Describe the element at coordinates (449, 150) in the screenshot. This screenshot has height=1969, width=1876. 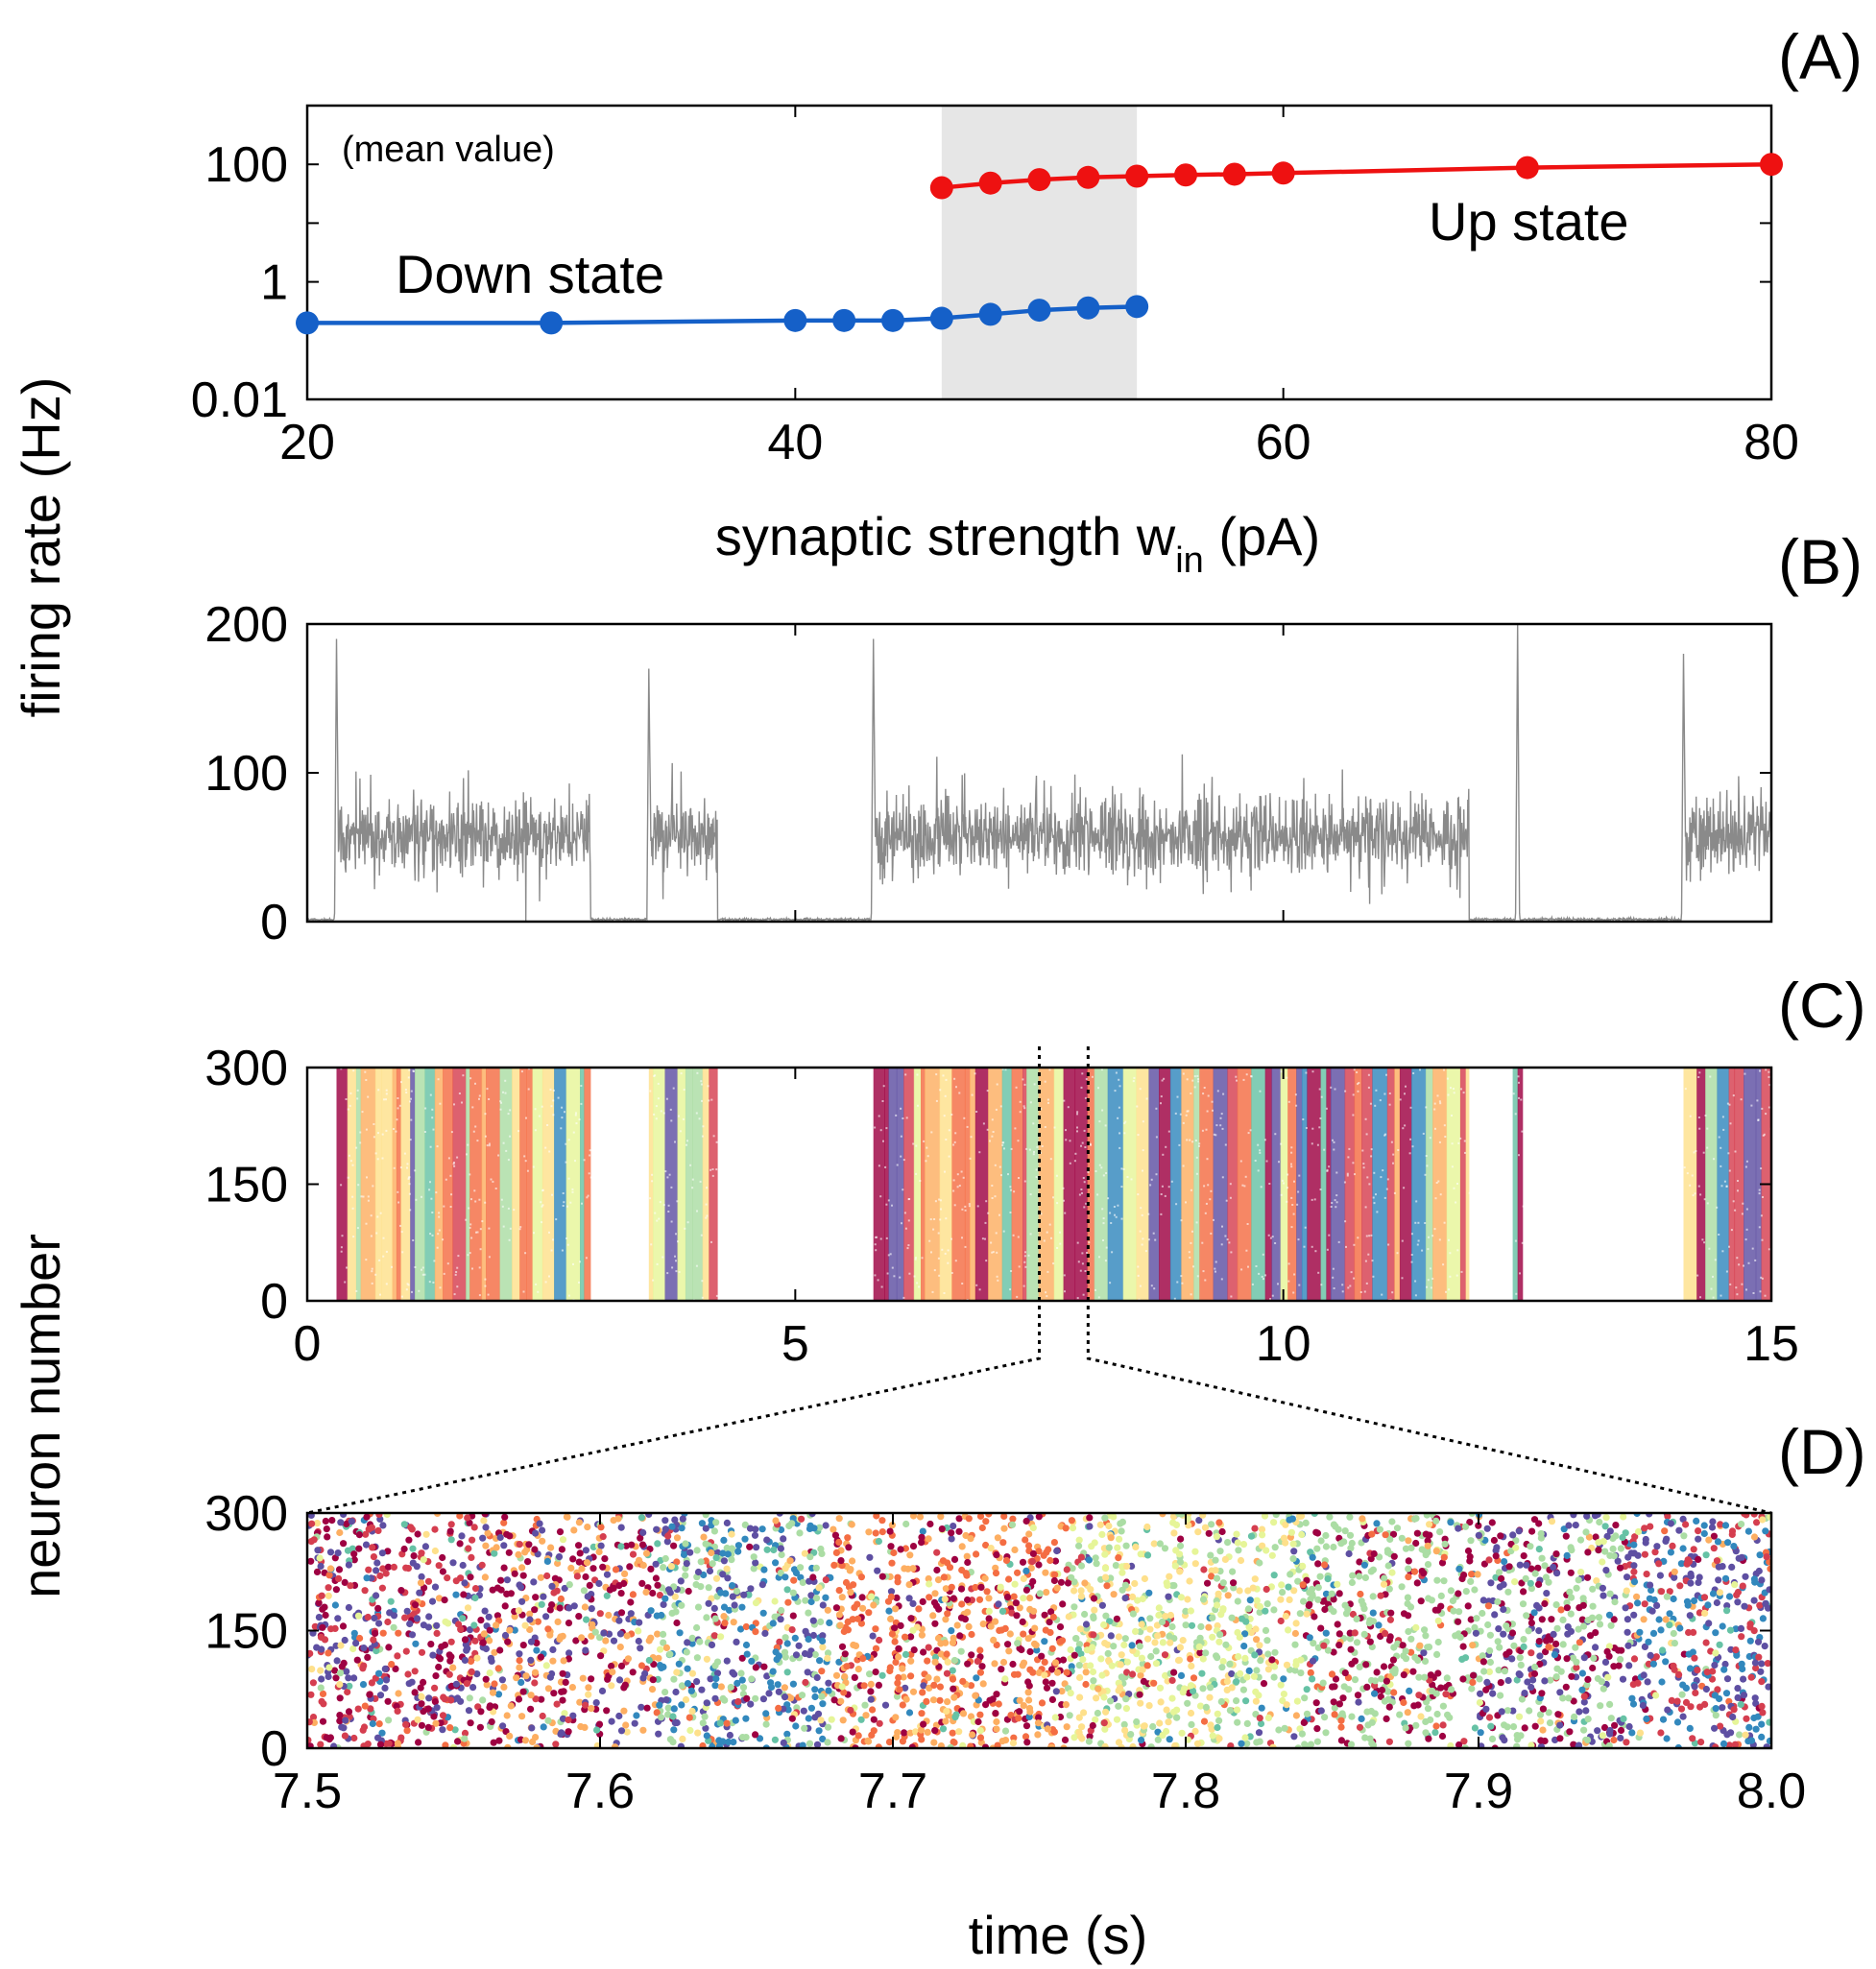
I see `panel-a-annotation: (mean value)` at that location.